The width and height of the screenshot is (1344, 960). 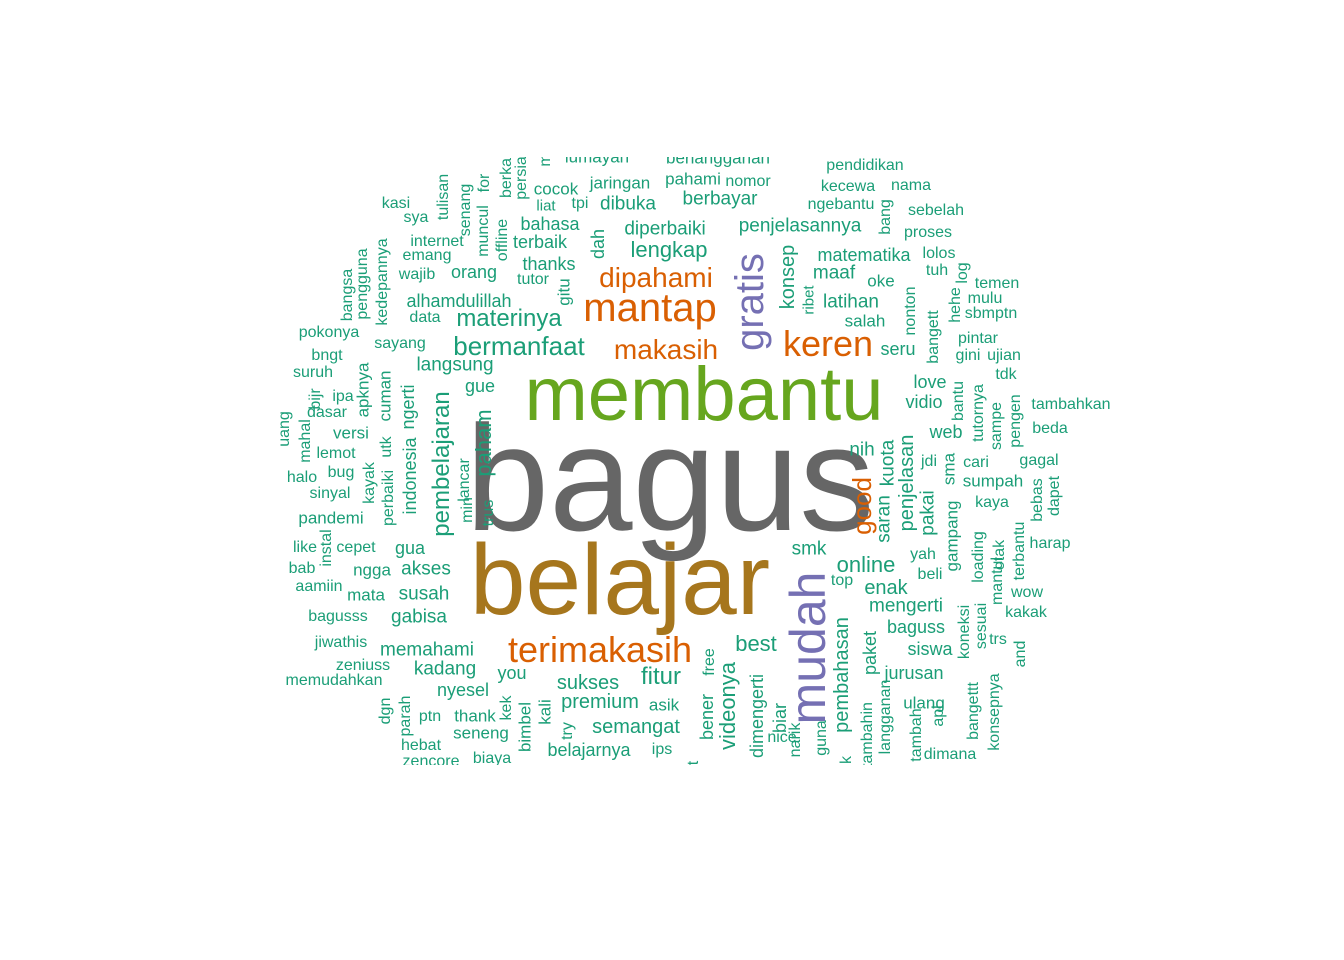 I want to click on word-oke: oke, so click(x=881, y=281).